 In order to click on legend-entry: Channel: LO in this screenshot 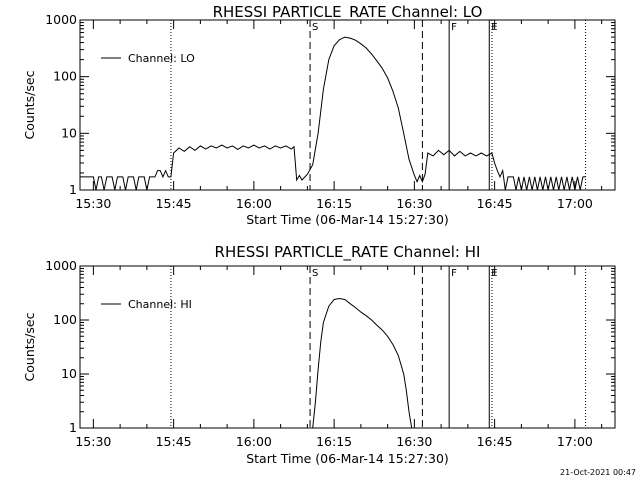, I will do `click(161, 58)`.